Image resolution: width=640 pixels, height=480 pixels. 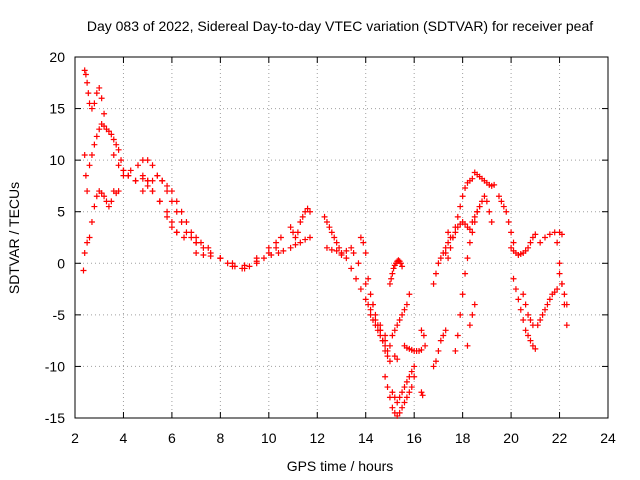 I want to click on series-arc-g, so click(x=240, y=259).